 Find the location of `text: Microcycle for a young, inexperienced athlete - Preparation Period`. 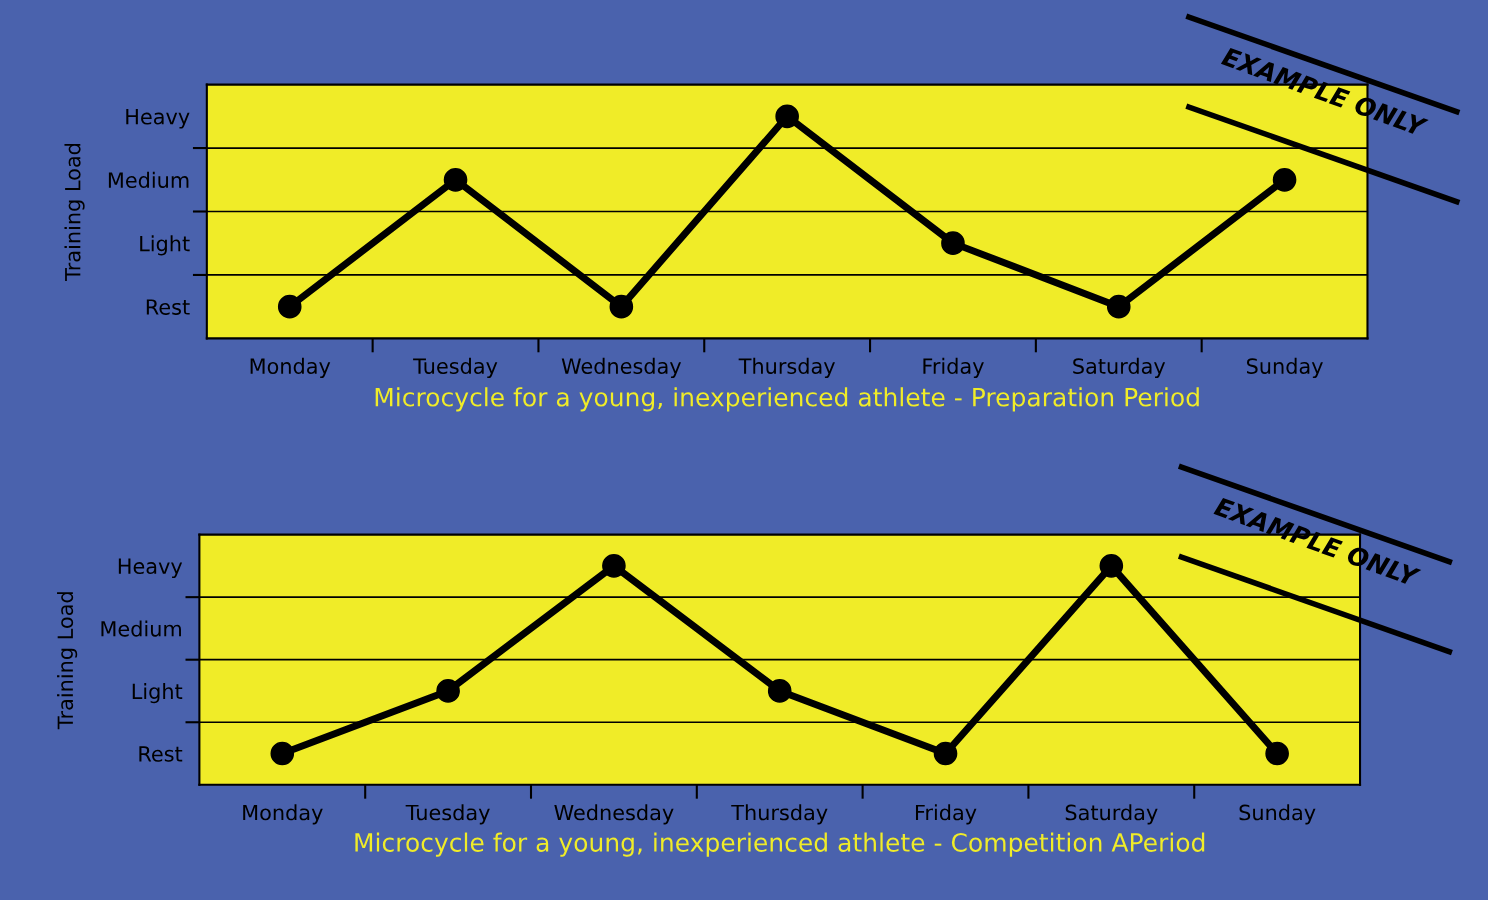

text: Microcycle for a young, inexperienced athlete - Preparation Period is located at coordinates (787, 399).